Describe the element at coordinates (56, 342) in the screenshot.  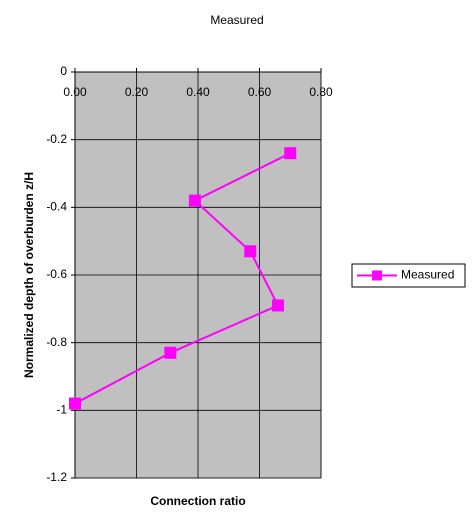
I see `y-tick-label: -0.8` at that location.